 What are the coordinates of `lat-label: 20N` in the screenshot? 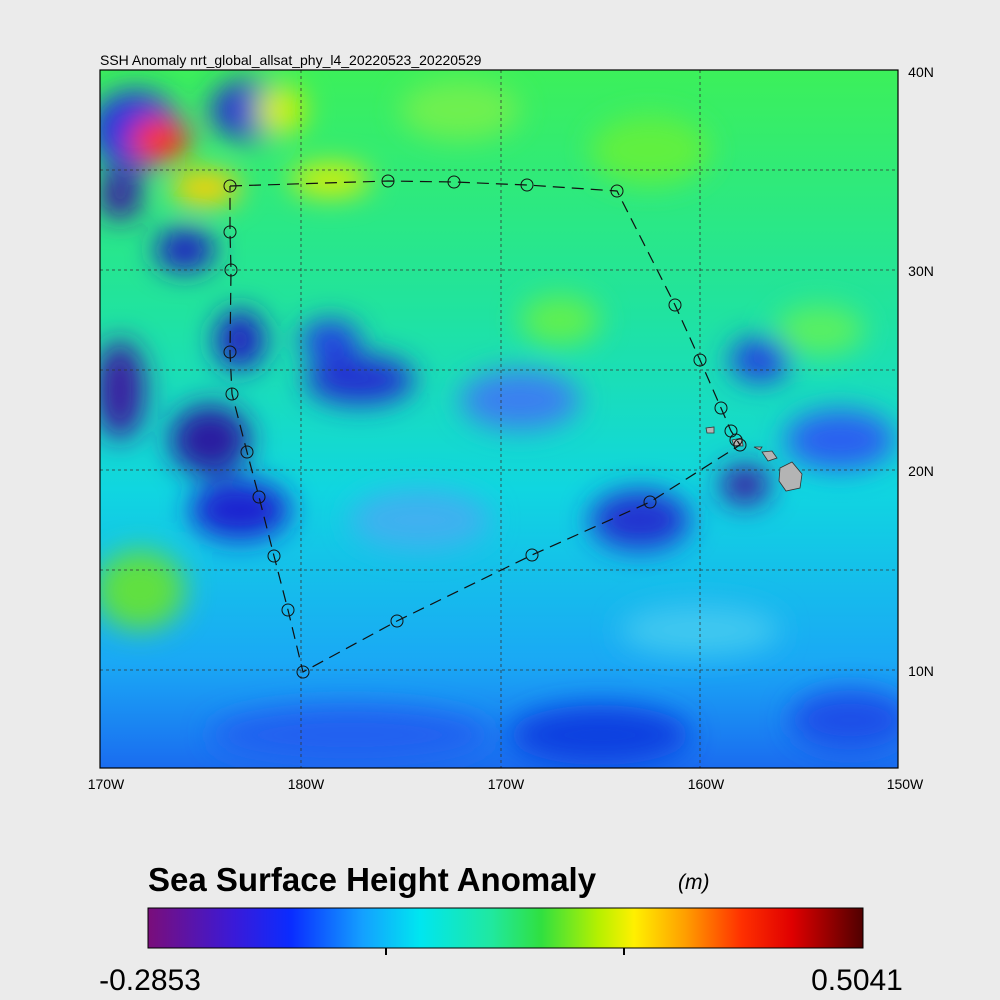 It's located at (921, 471).